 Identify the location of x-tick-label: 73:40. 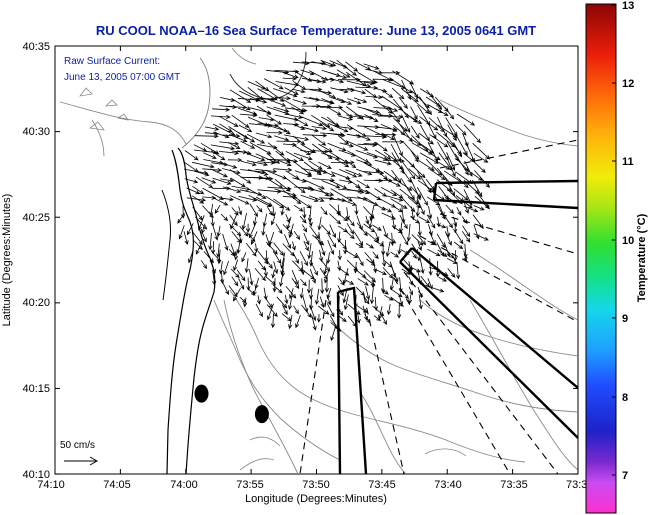
(448, 485).